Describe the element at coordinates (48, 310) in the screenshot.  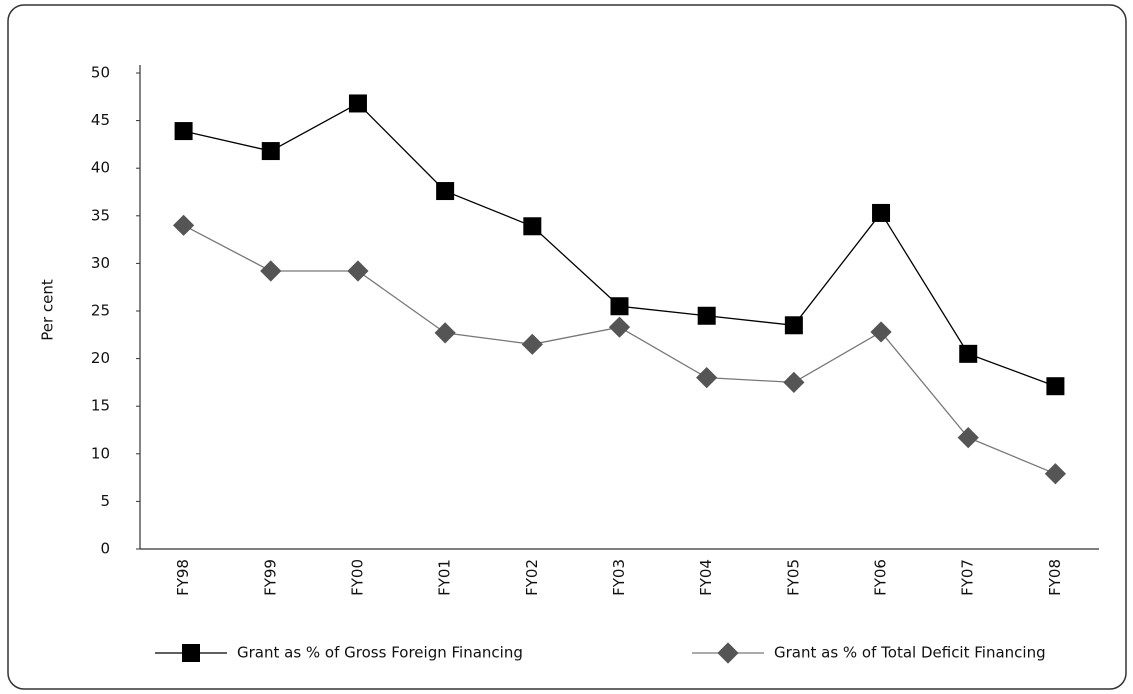
I see `y-axis-label: Per cent` at that location.